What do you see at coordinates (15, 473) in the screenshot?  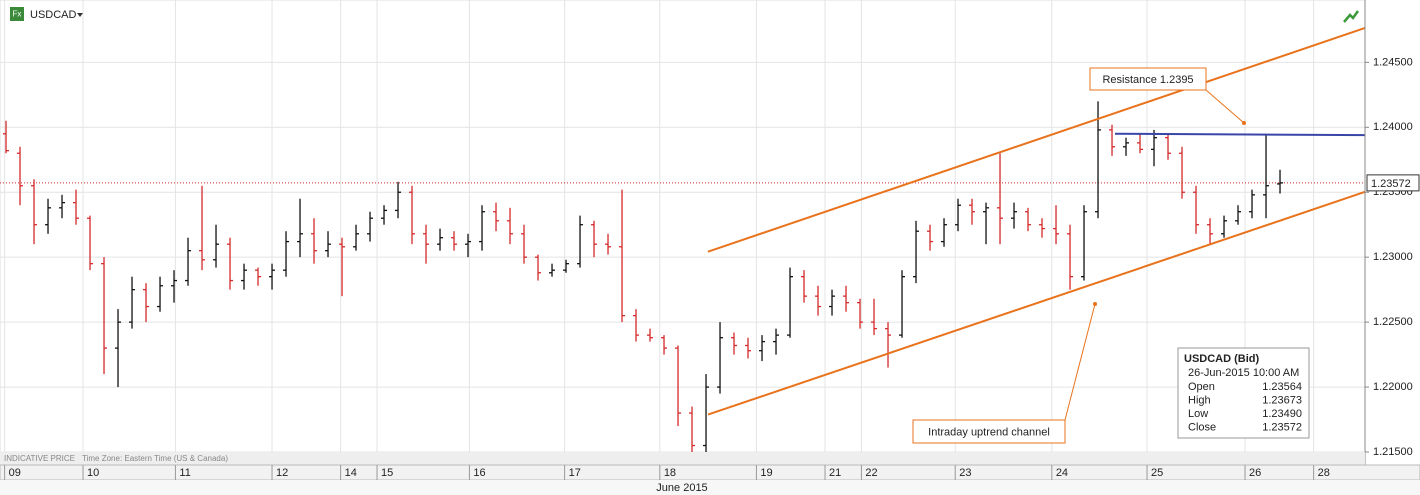 I see `x-tick-label: 09` at bounding box center [15, 473].